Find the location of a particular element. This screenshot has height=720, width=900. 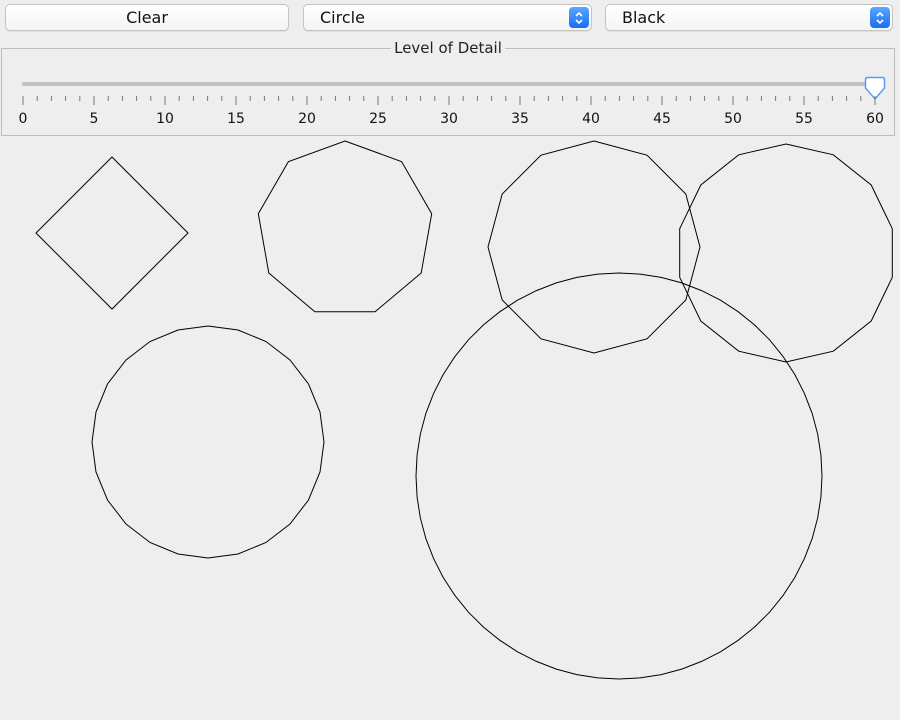

drawn-nonagon is located at coordinates (345, 226).